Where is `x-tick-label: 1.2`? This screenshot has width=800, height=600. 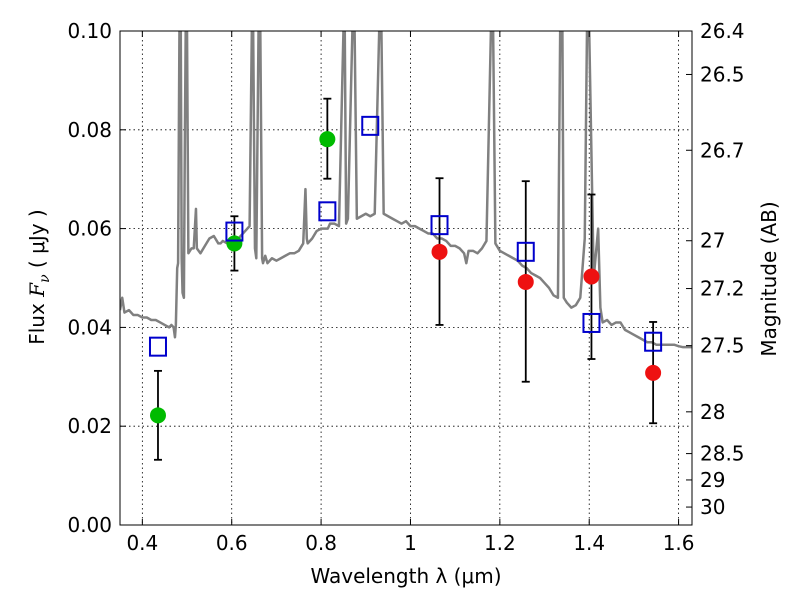 x-tick-label: 1.2 is located at coordinates (500, 543).